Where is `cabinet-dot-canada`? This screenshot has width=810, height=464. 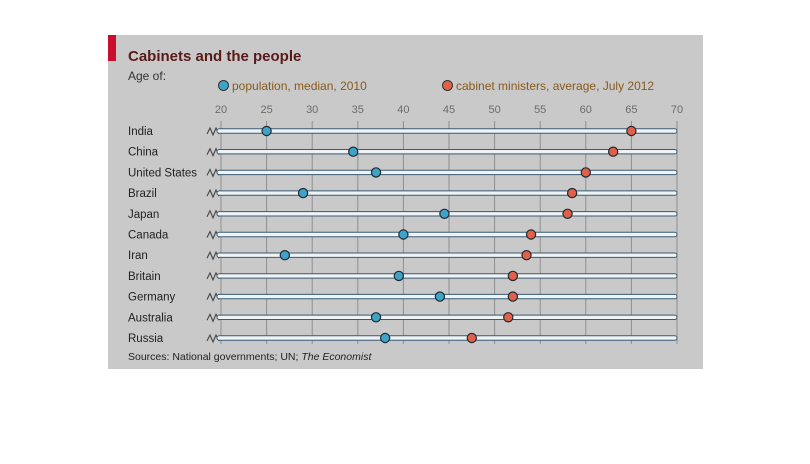
cabinet-dot-canada is located at coordinates (531, 234).